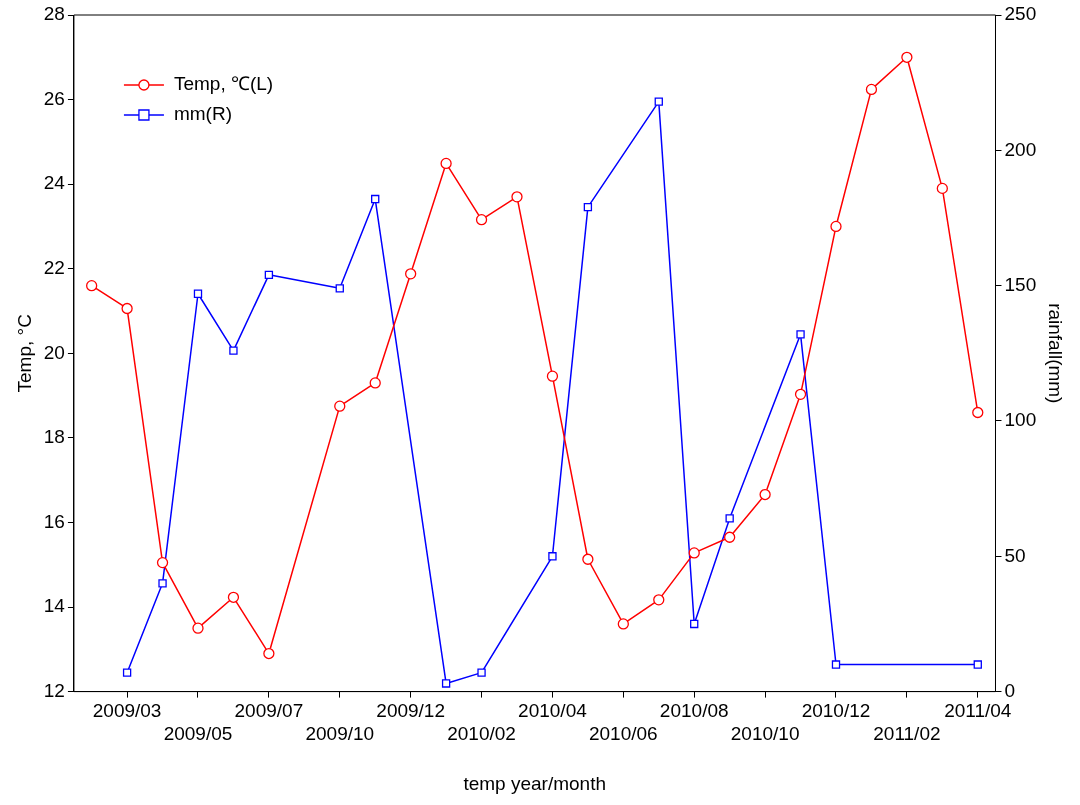 The image size is (1080, 805). What do you see at coordinates (54, 352) in the screenshot?
I see `y-tick-label: 20` at bounding box center [54, 352].